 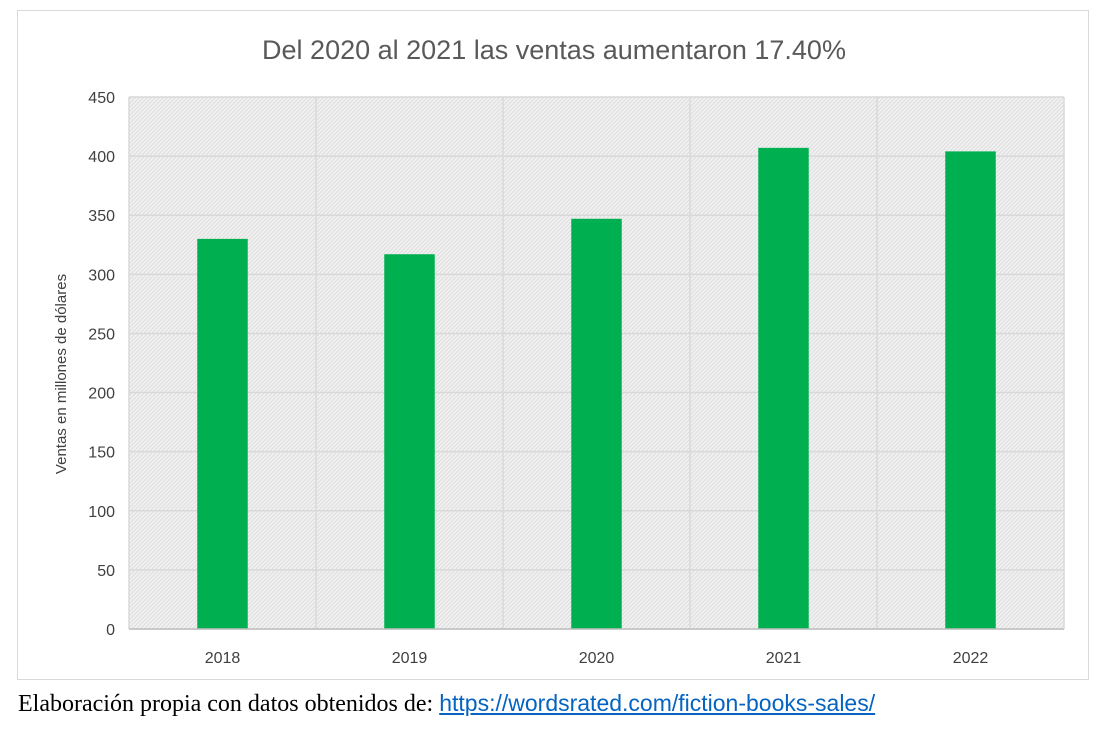 I want to click on y-tick-label: 0, so click(x=110, y=630).